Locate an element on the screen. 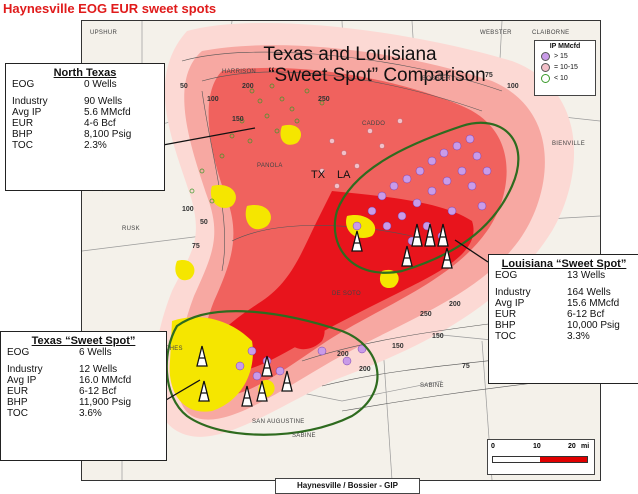  table-row: BHP 8,100 Psig is located at coordinates (71, 134).